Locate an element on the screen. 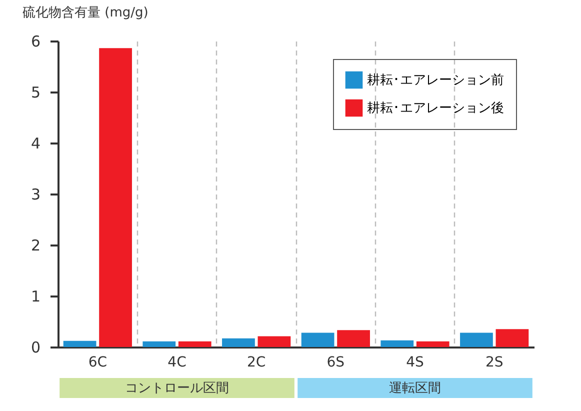 This screenshot has height=411, width=581. x-tick-label: 6S is located at coordinates (335, 362).